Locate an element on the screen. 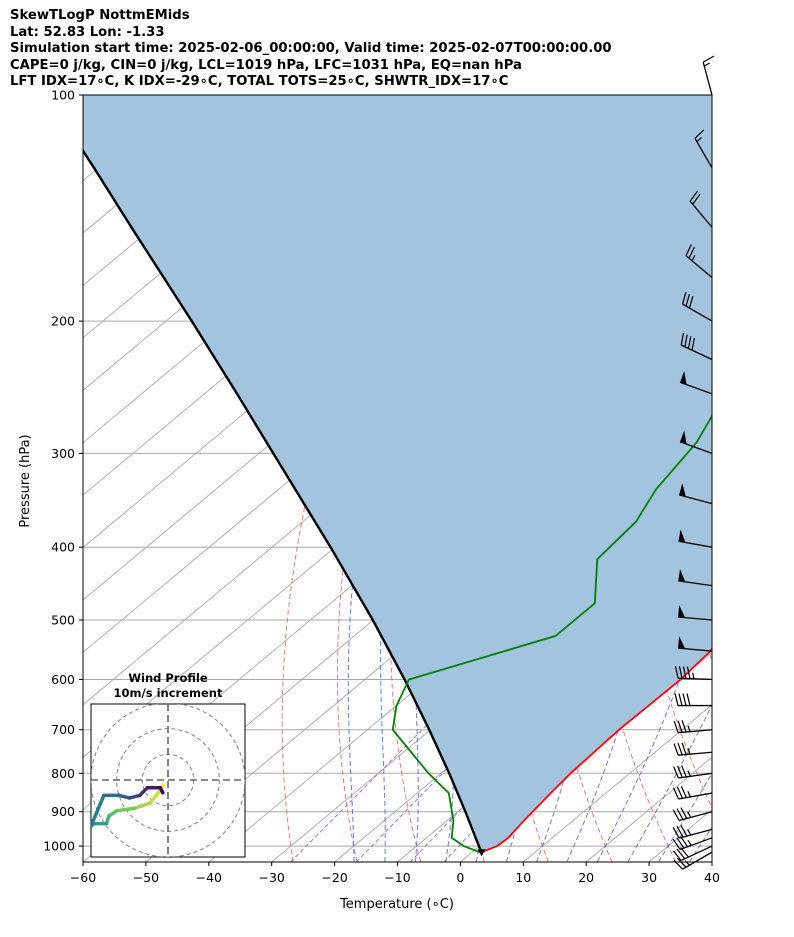 This screenshot has width=794, height=937. x-tick-label: −50 is located at coordinates (146, 877).